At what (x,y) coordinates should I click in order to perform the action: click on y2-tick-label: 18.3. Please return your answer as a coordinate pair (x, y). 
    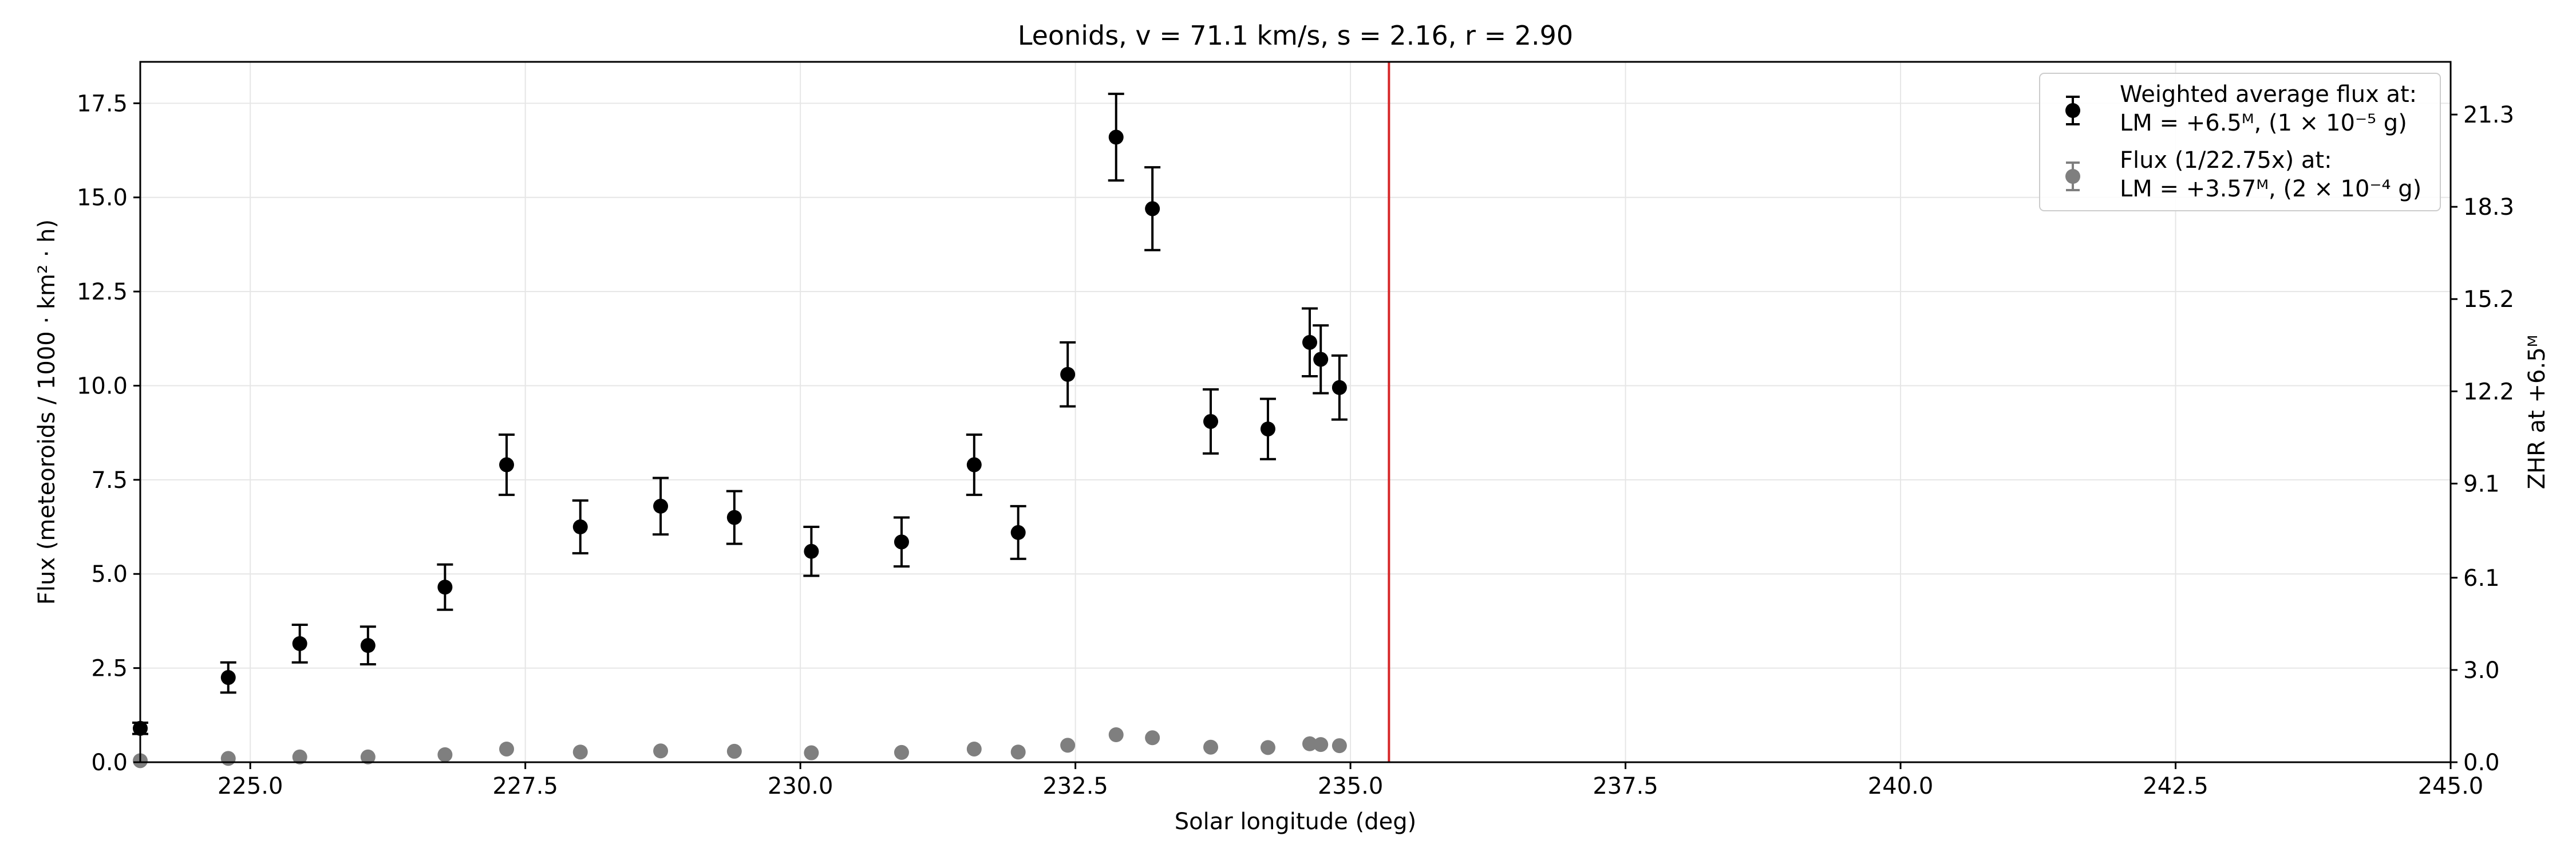
    Looking at the image, I should click on (2488, 207).